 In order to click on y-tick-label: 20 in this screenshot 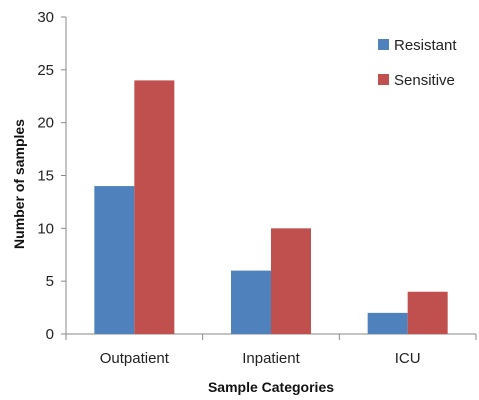, I will do `click(45, 123)`.